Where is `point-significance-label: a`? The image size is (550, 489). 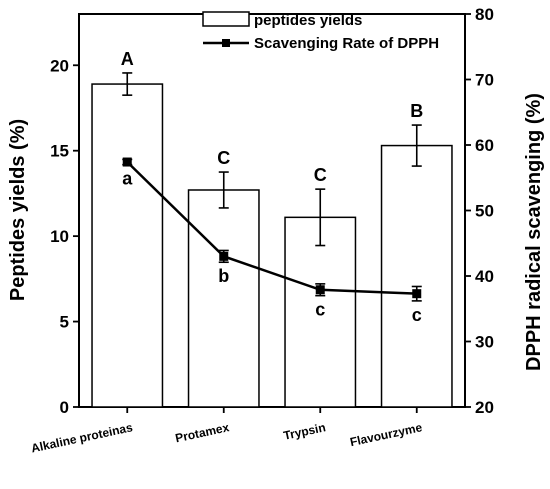
point-significance-label: a is located at coordinates (127, 179).